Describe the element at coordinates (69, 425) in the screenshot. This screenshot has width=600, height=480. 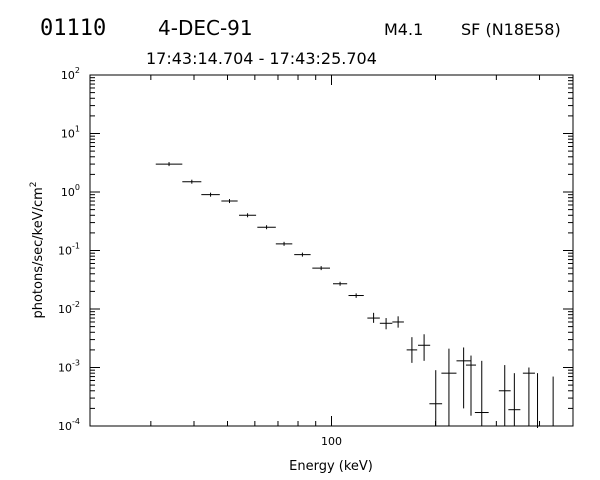
I see `y-tick-label: 10⁻⁴` at that location.